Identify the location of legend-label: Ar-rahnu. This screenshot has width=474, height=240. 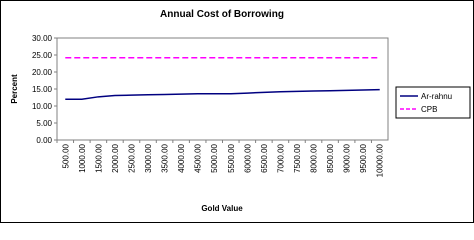
(436, 96).